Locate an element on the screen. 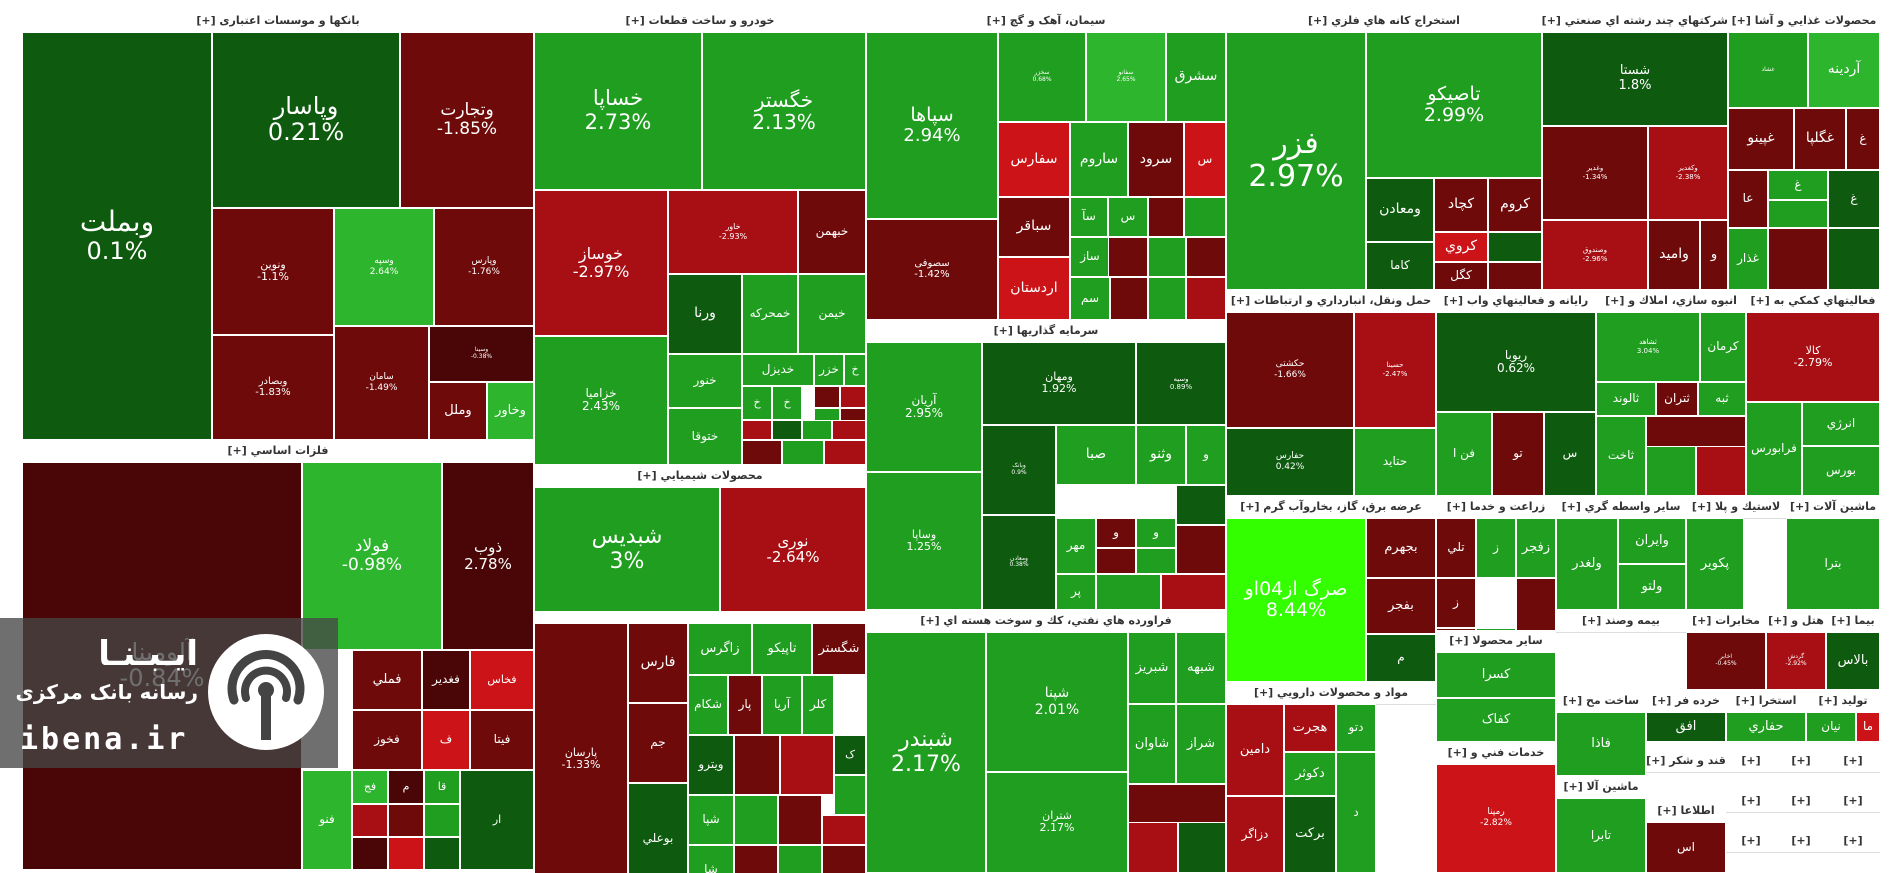  stock-tile: کروي is located at coordinates (1461, 247).